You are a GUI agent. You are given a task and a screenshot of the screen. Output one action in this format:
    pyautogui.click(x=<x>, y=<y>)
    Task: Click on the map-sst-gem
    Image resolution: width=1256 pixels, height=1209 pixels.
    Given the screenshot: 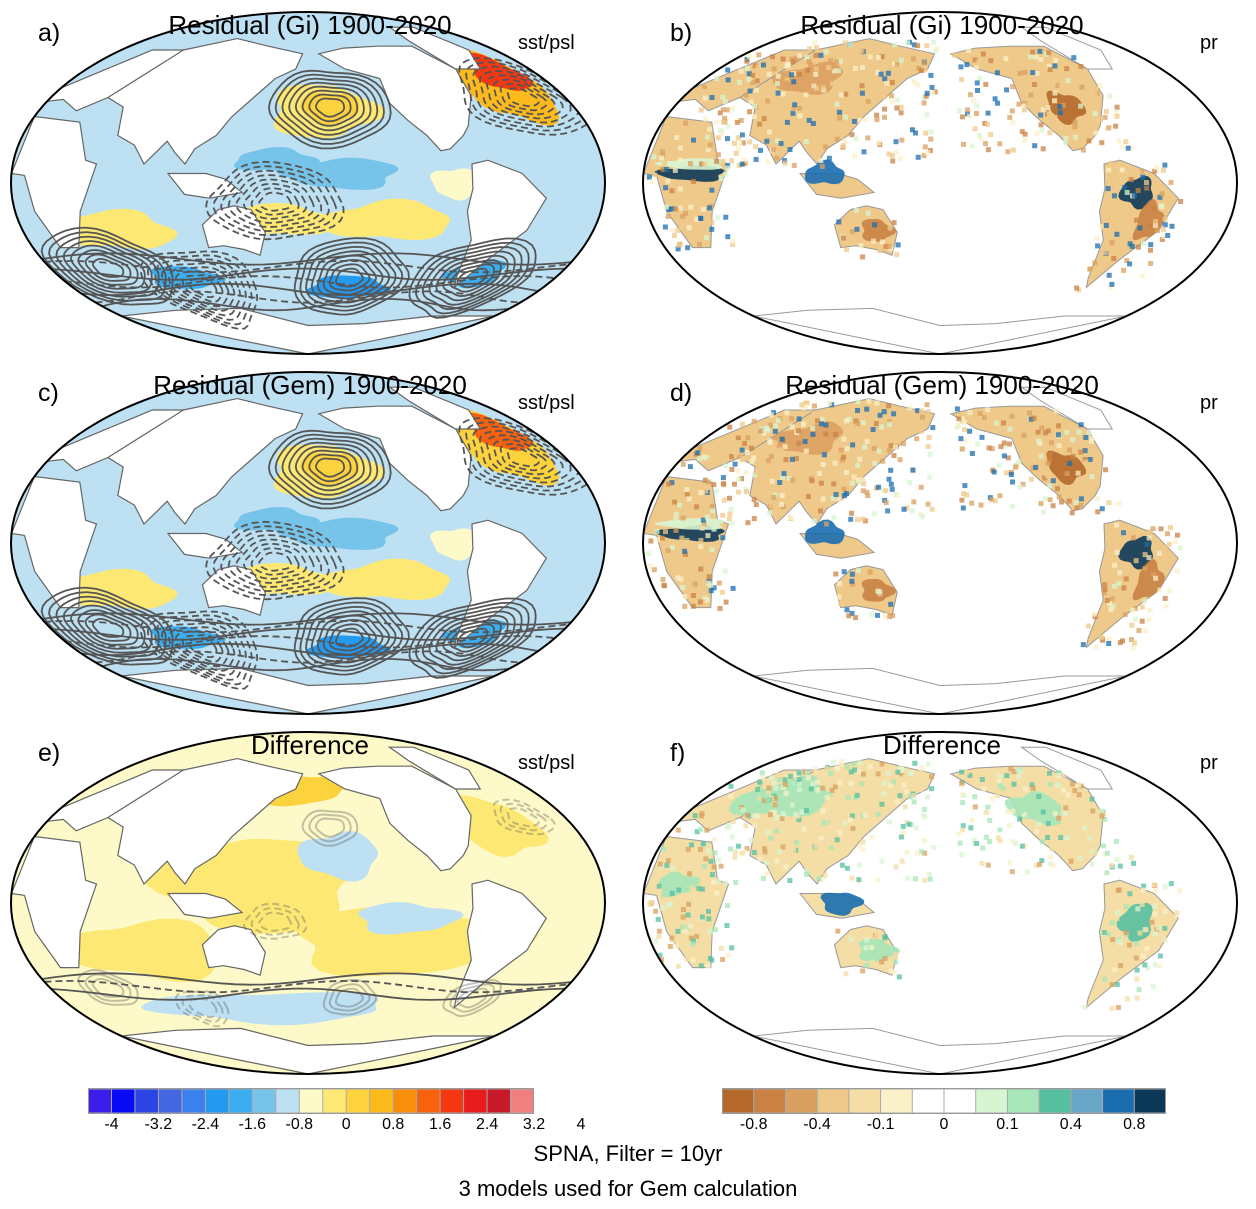 What is the action you would take?
    pyautogui.click(x=308, y=543)
    